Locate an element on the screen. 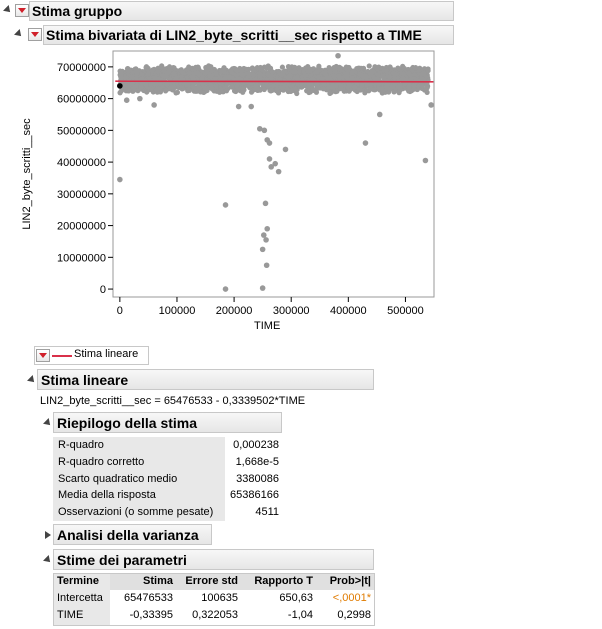 The width and height of the screenshot is (602, 629). y-tick-label: 0 is located at coordinates (103, 290).